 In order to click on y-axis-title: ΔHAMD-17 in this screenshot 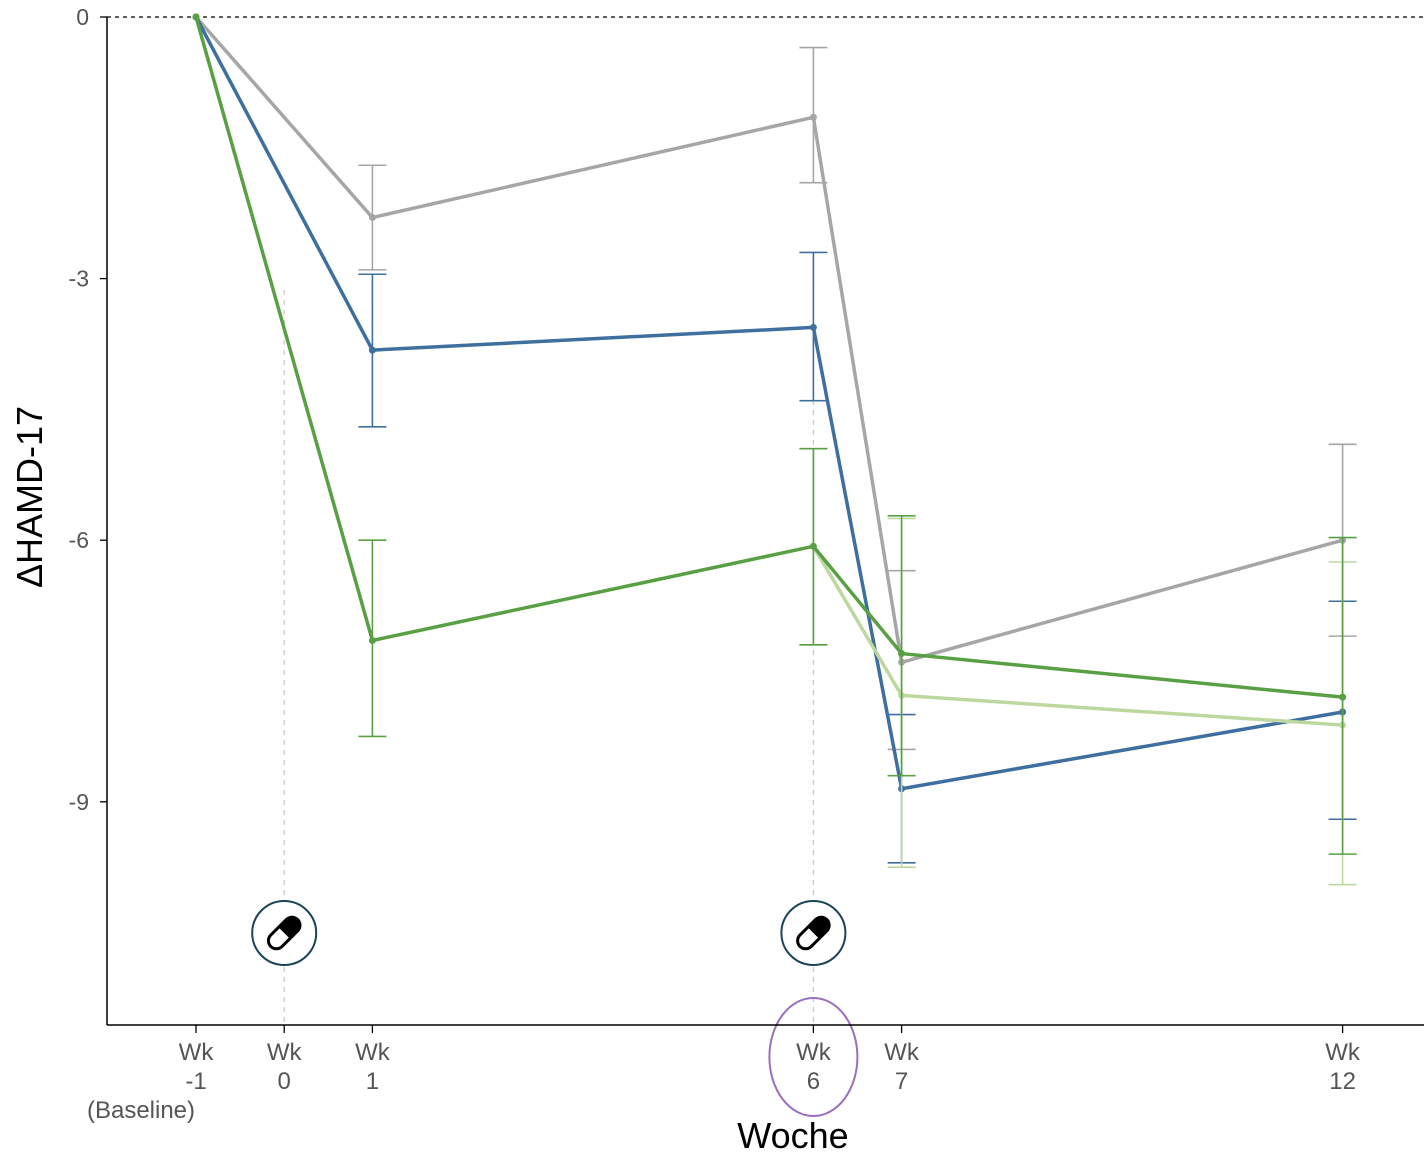, I will do `click(29, 497)`.